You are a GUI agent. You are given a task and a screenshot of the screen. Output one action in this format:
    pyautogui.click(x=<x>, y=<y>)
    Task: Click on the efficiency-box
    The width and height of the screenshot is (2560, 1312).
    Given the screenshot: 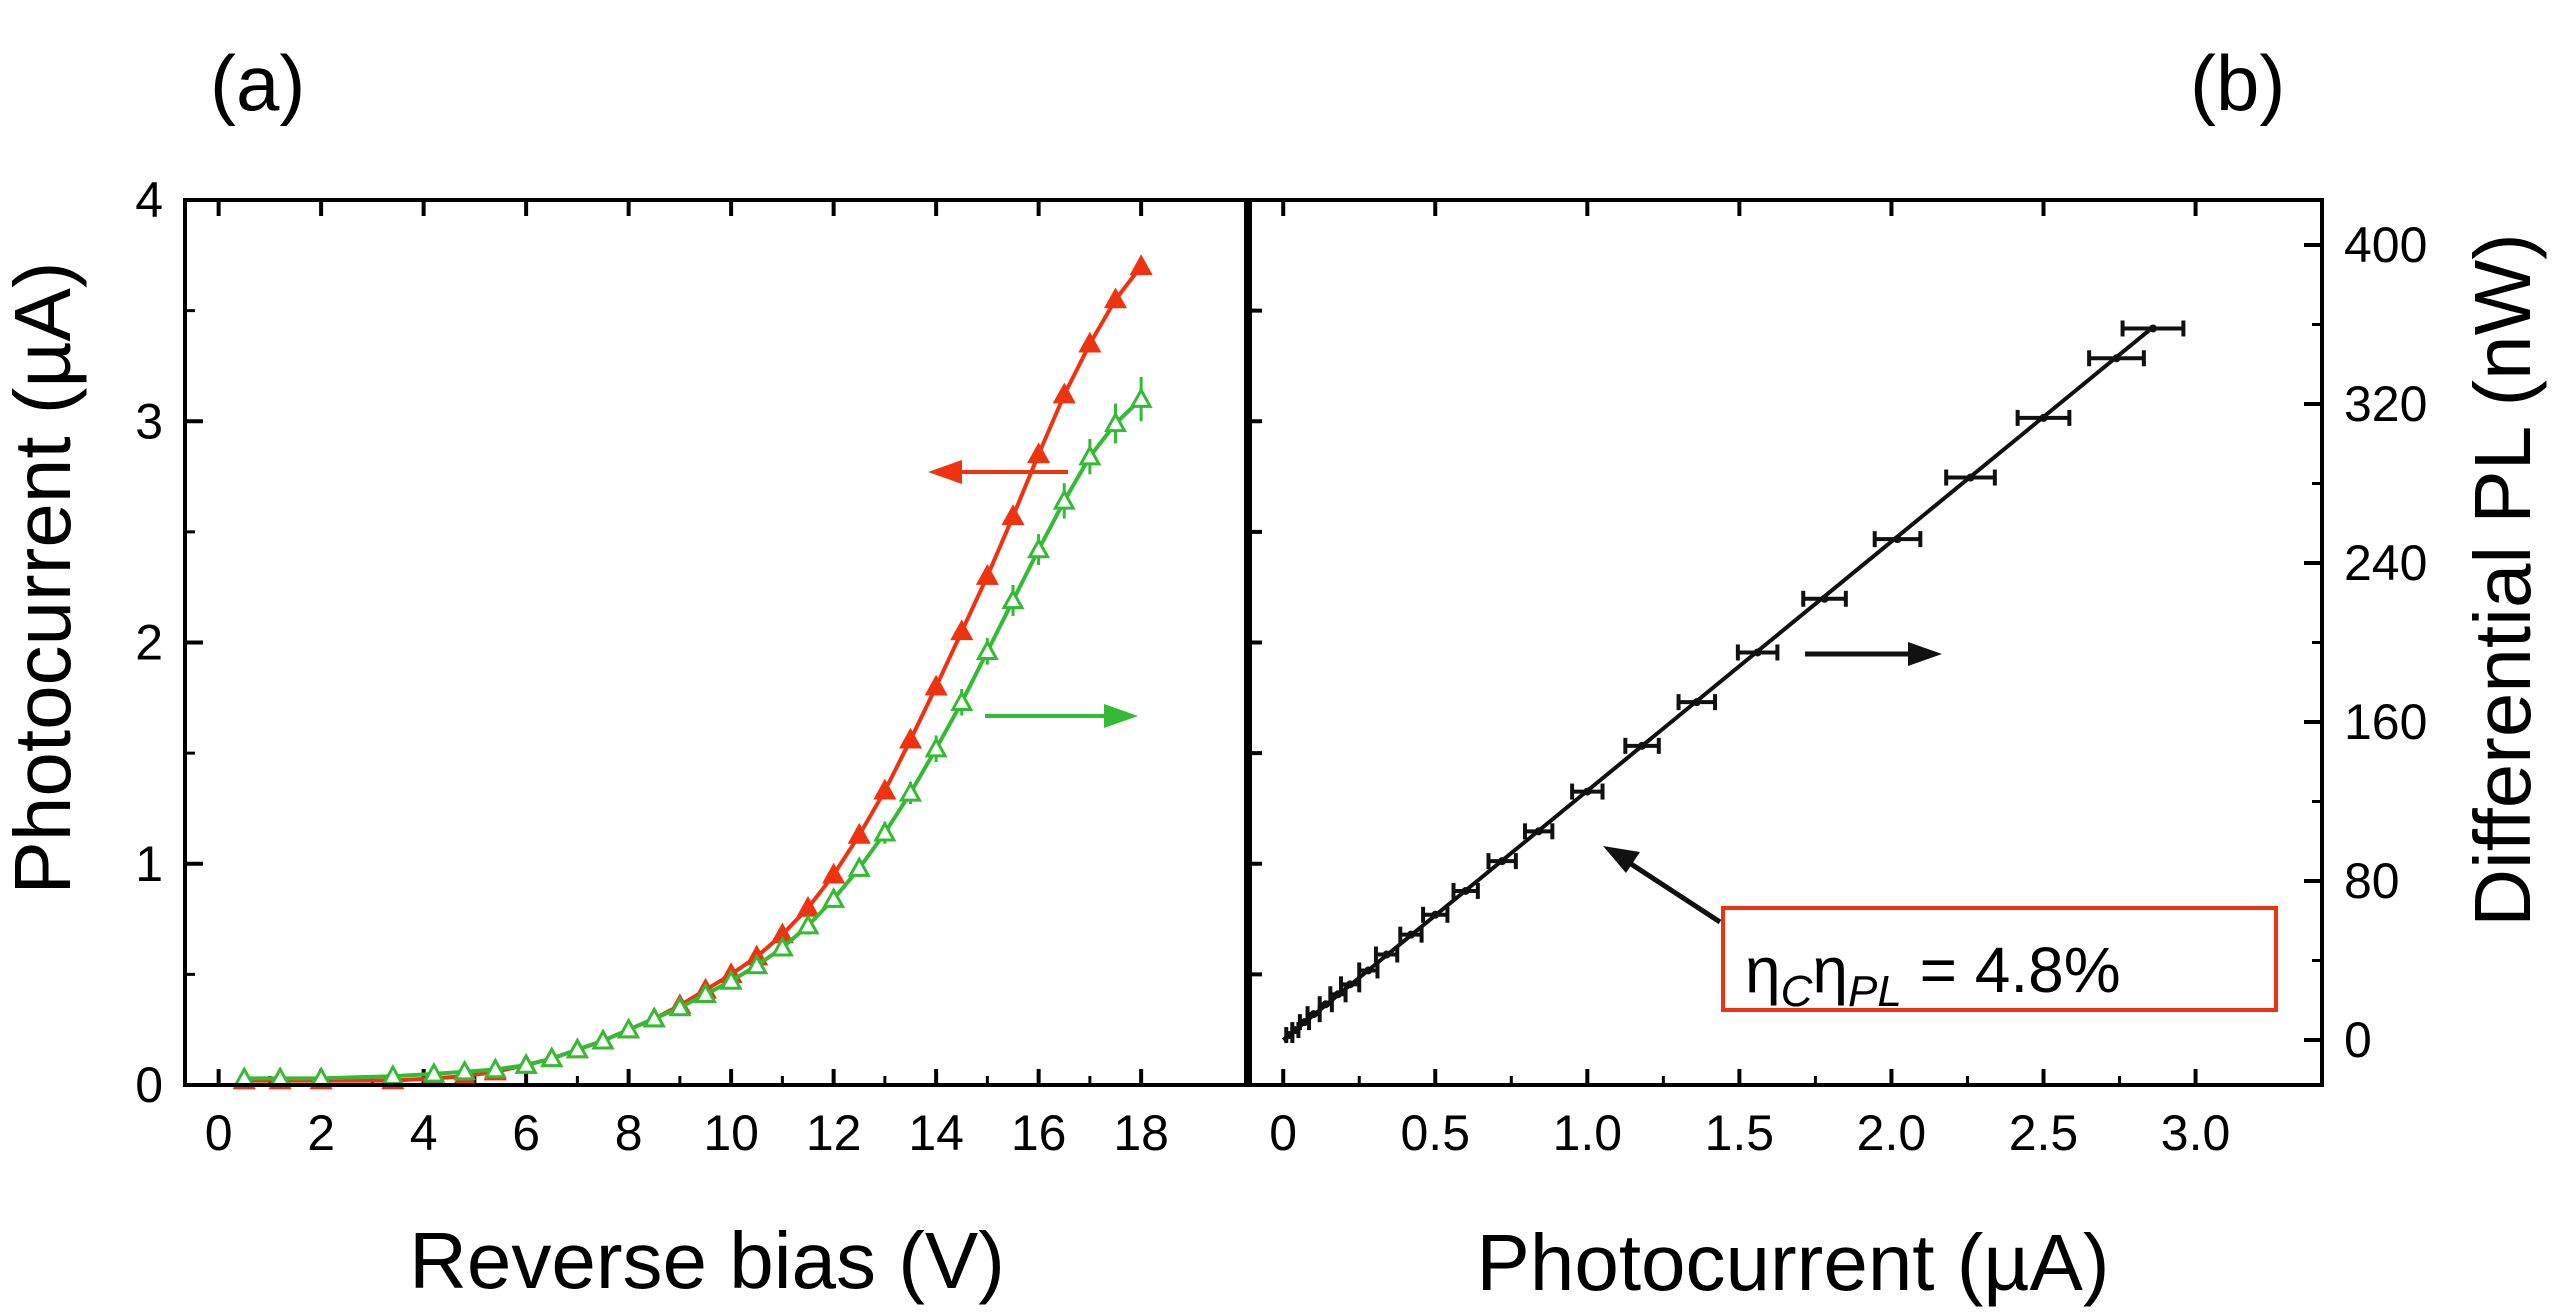 What is the action you would take?
    pyautogui.click(x=1999, y=959)
    